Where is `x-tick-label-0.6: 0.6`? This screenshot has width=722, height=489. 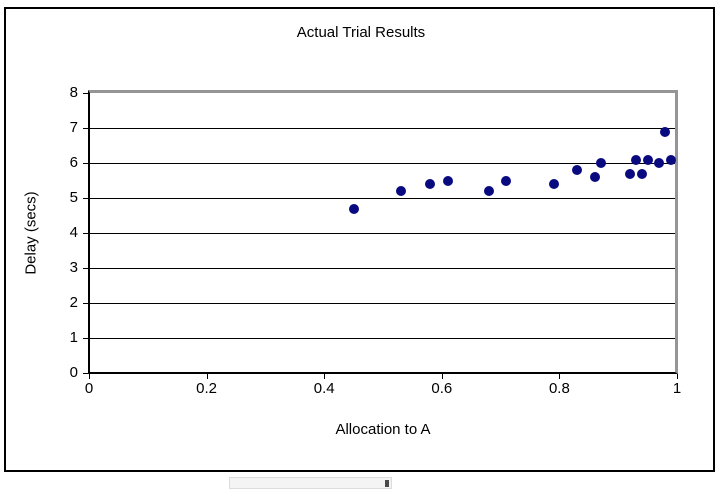 x-tick-label-0.6: 0.6 is located at coordinates (442, 388).